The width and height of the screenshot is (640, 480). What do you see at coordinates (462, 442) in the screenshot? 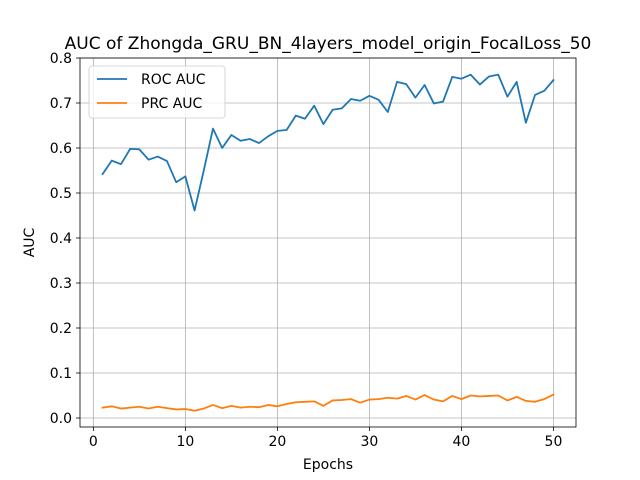
I see `x-tick-label: 40` at bounding box center [462, 442].